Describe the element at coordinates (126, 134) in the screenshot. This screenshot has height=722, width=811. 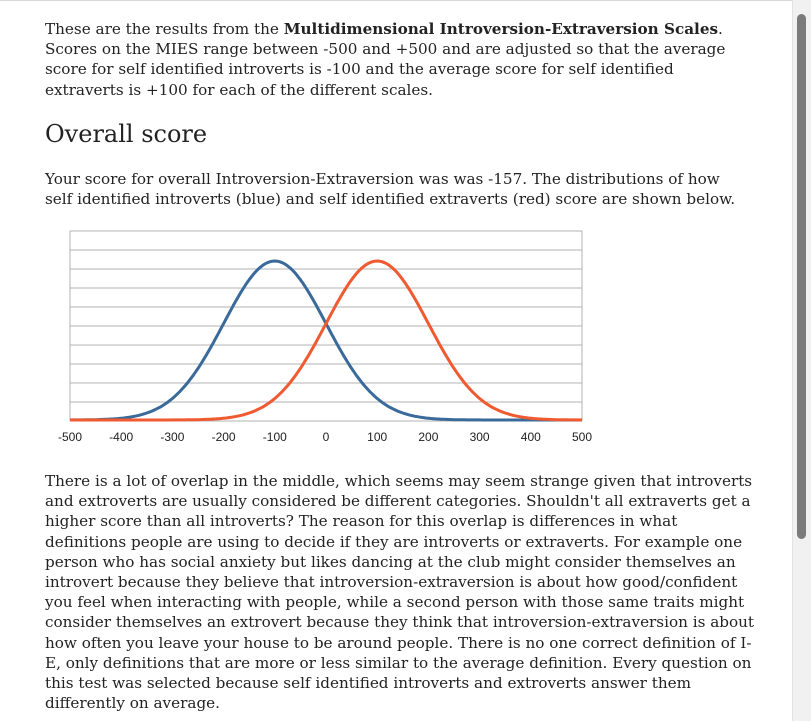
I see `section-heading-overall-score: Overall score` at that location.